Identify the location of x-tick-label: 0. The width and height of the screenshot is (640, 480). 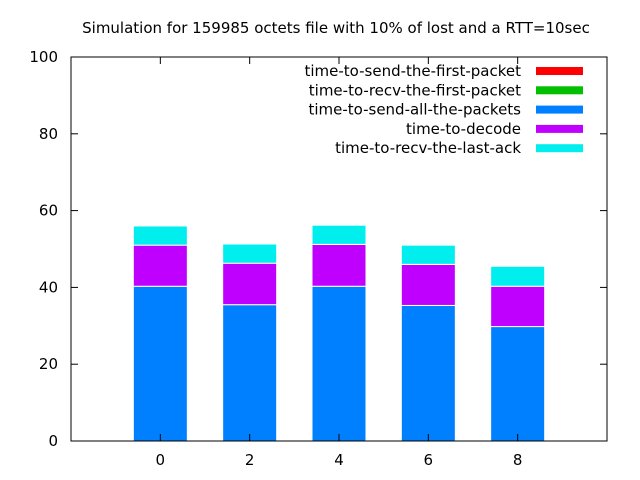
(161, 460).